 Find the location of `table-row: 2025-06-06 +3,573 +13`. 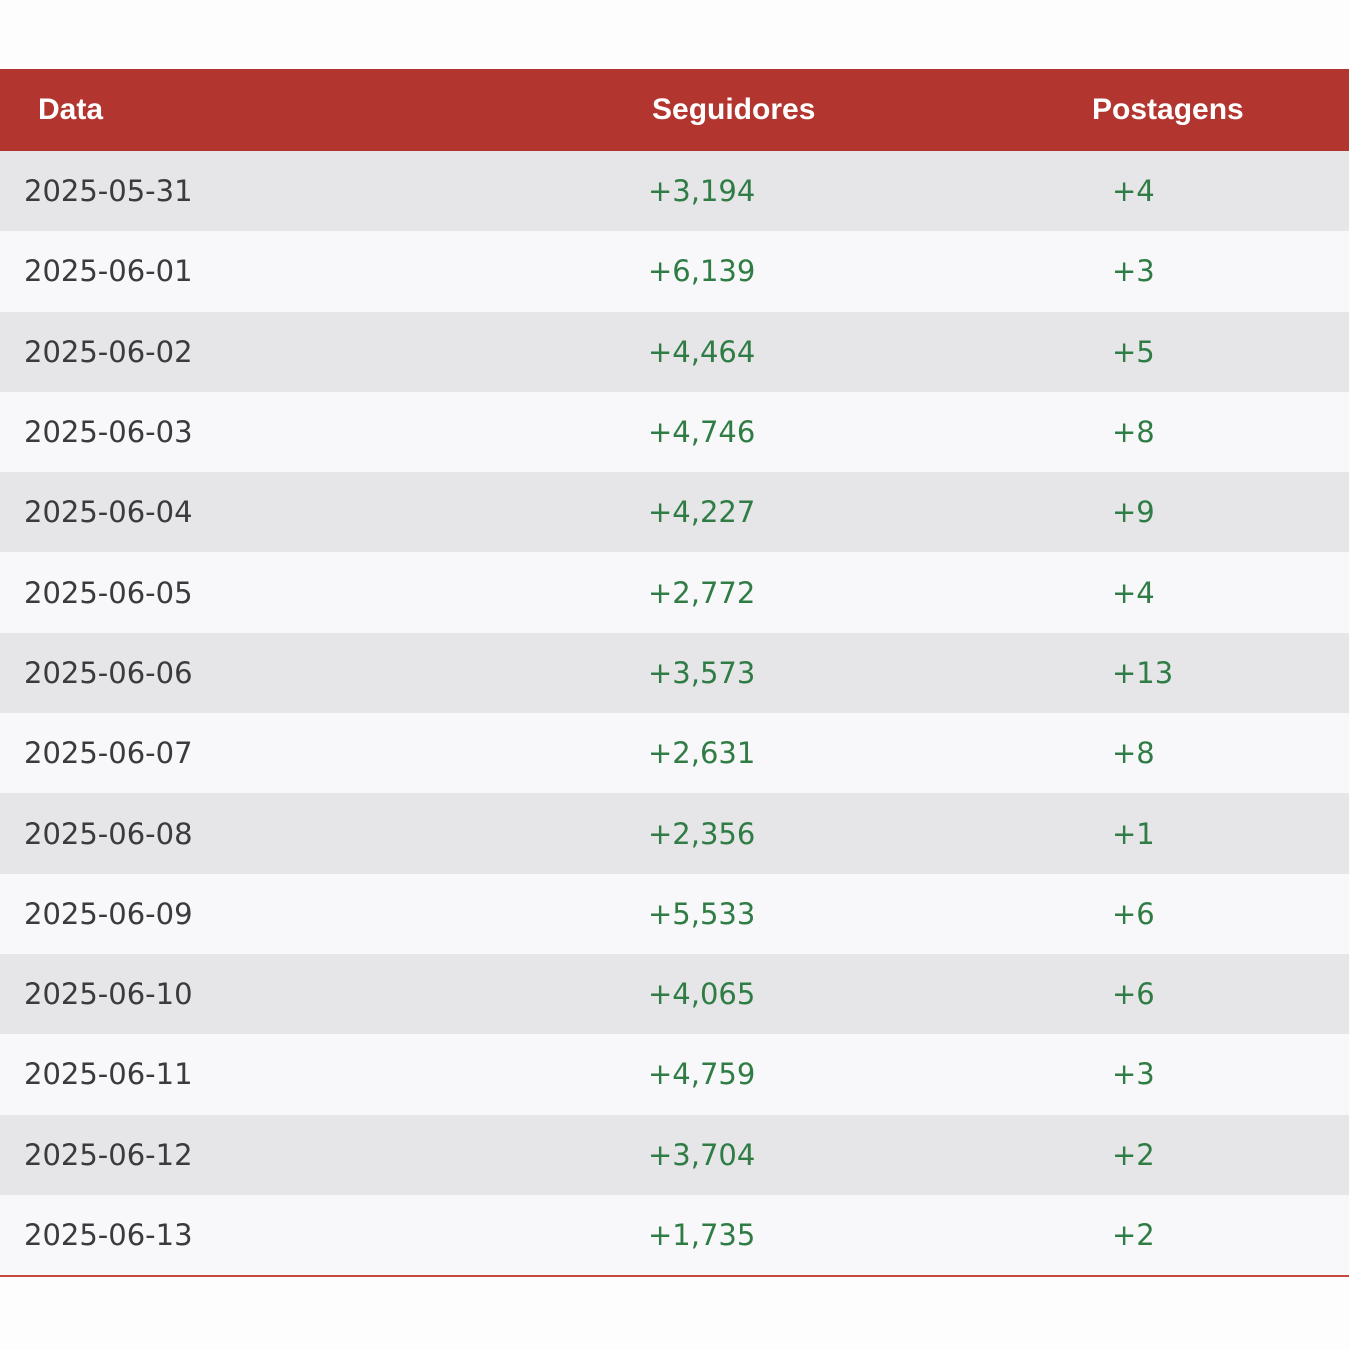

table-row: 2025-06-06 +3,573 +13 is located at coordinates (674, 673).